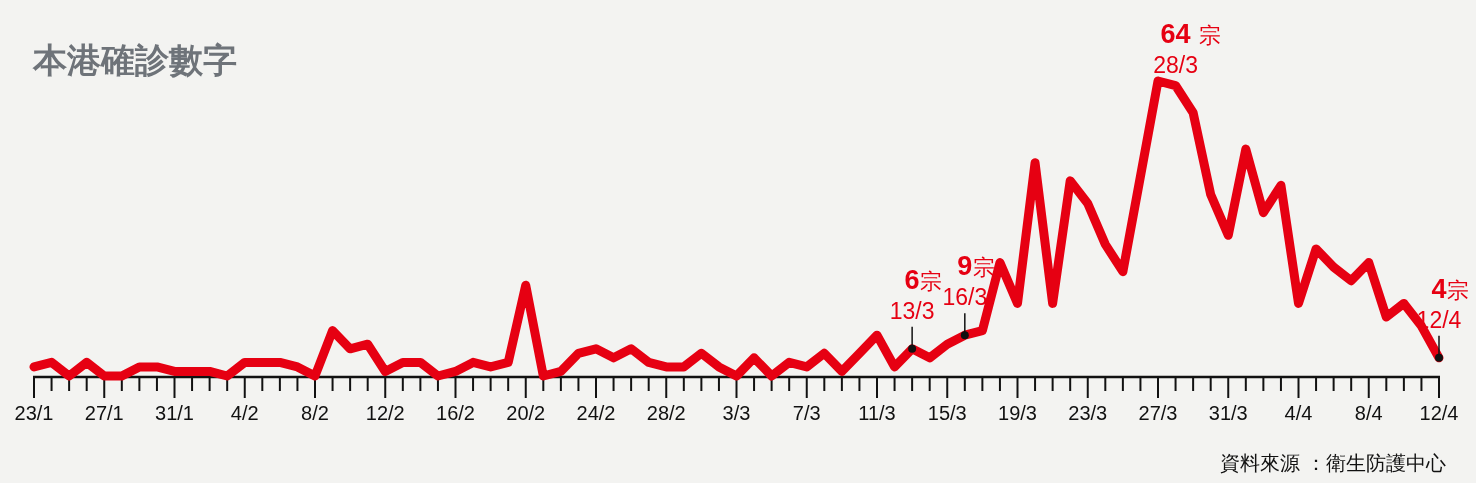 The height and width of the screenshot is (483, 1476). I want to click on annotation: 13/3, so click(912, 310).